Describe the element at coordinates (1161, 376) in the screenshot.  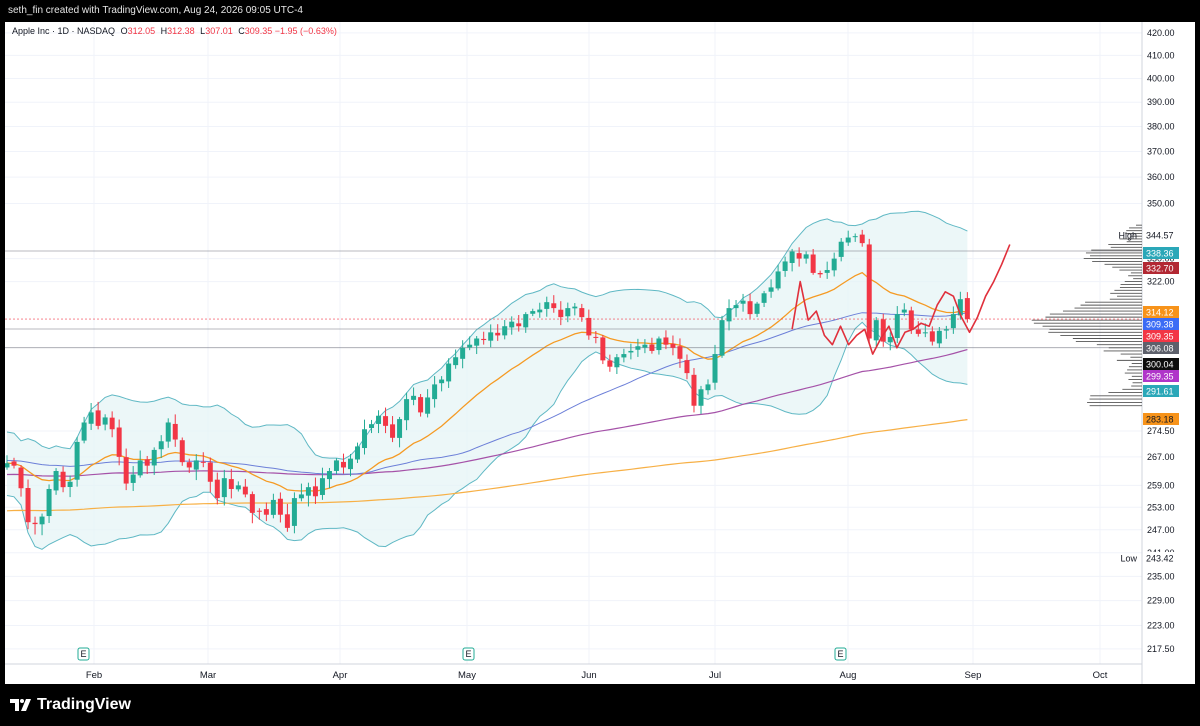
I see `price-tag: 299.35` at that location.